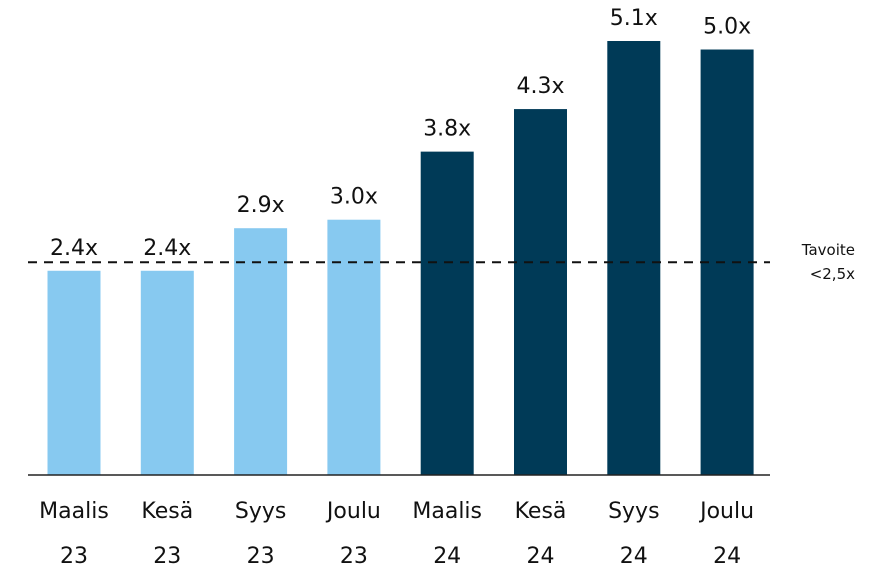  What do you see at coordinates (828, 250) in the screenshot?
I see `target-label: Tavoite` at bounding box center [828, 250].